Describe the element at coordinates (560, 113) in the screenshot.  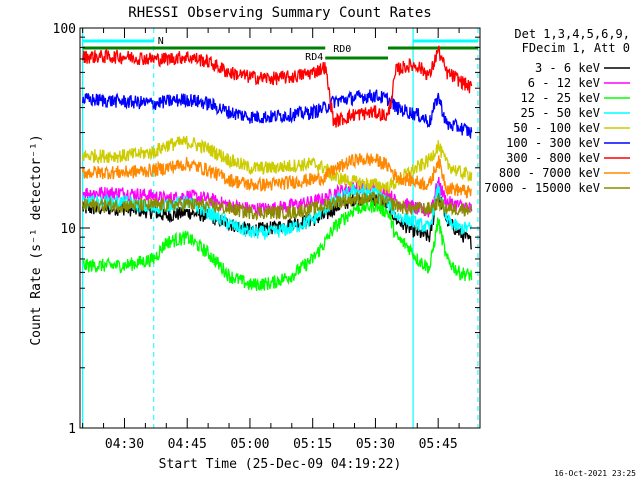
I see `legend-label: 25 - 50 keV` at that location.